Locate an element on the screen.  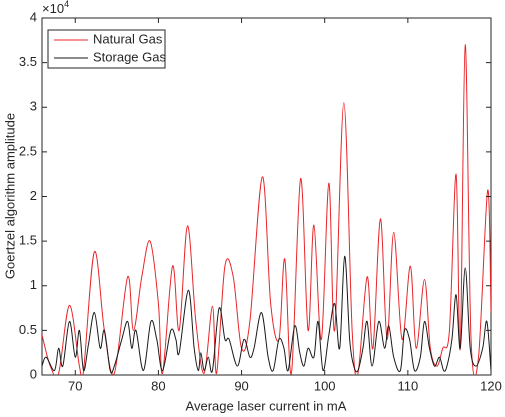
x-axis-label: Average laser current in mA is located at coordinates (266, 405).